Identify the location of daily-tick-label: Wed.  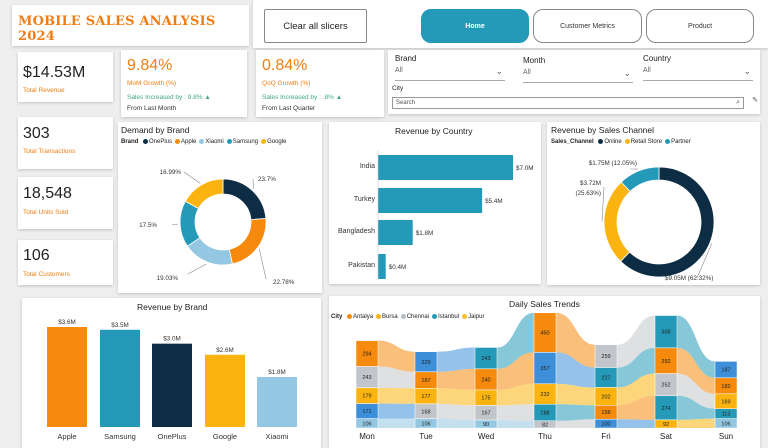
(486, 436).